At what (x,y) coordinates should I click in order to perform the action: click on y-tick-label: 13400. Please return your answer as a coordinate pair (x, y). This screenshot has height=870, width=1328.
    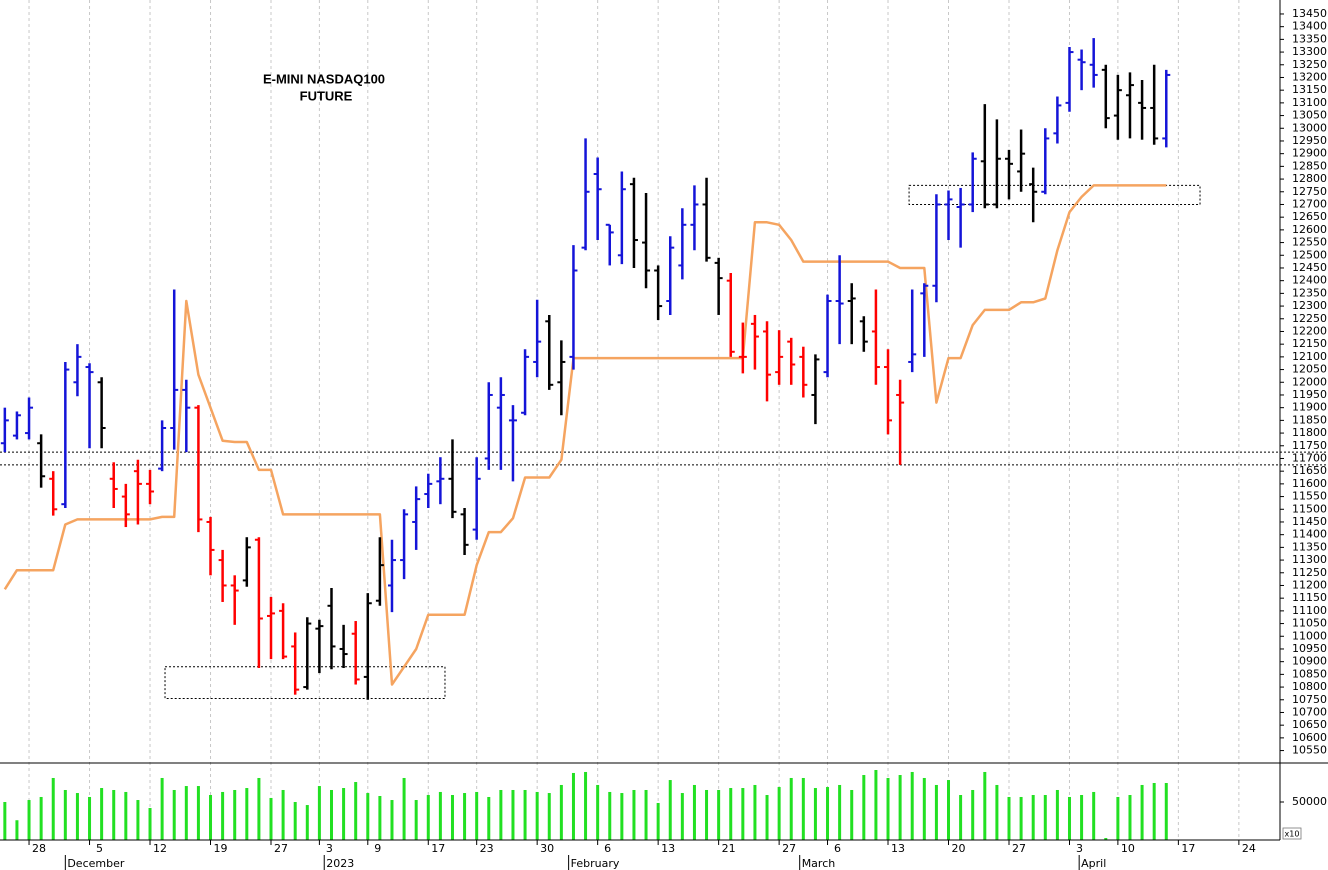
    Looking at the image, I should click on (1309, 26).